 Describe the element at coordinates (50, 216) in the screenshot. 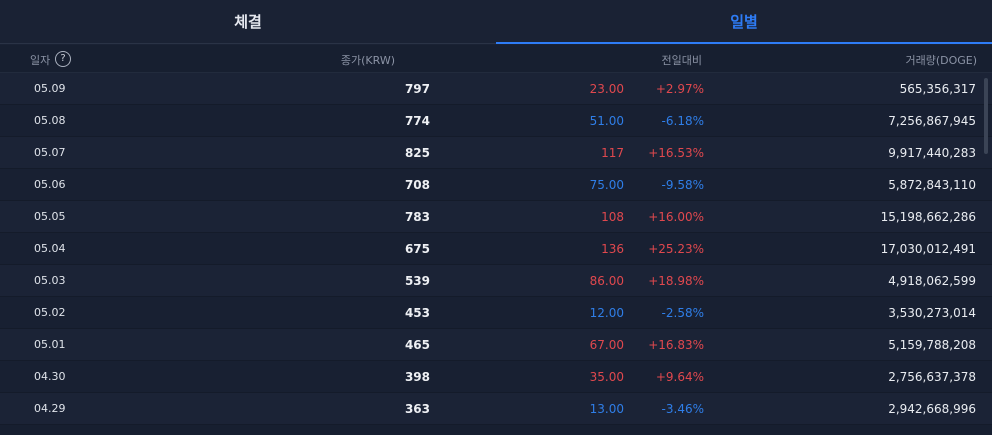

I see `row-date: 05.05` at that location.